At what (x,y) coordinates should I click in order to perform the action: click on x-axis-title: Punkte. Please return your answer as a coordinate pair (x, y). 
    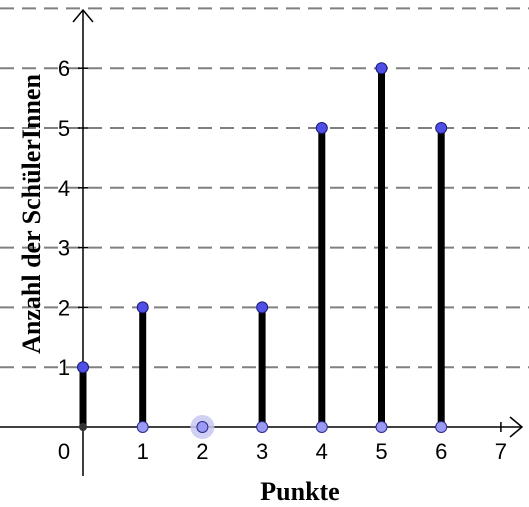
    Looking at the image, I should click on (299, 491).